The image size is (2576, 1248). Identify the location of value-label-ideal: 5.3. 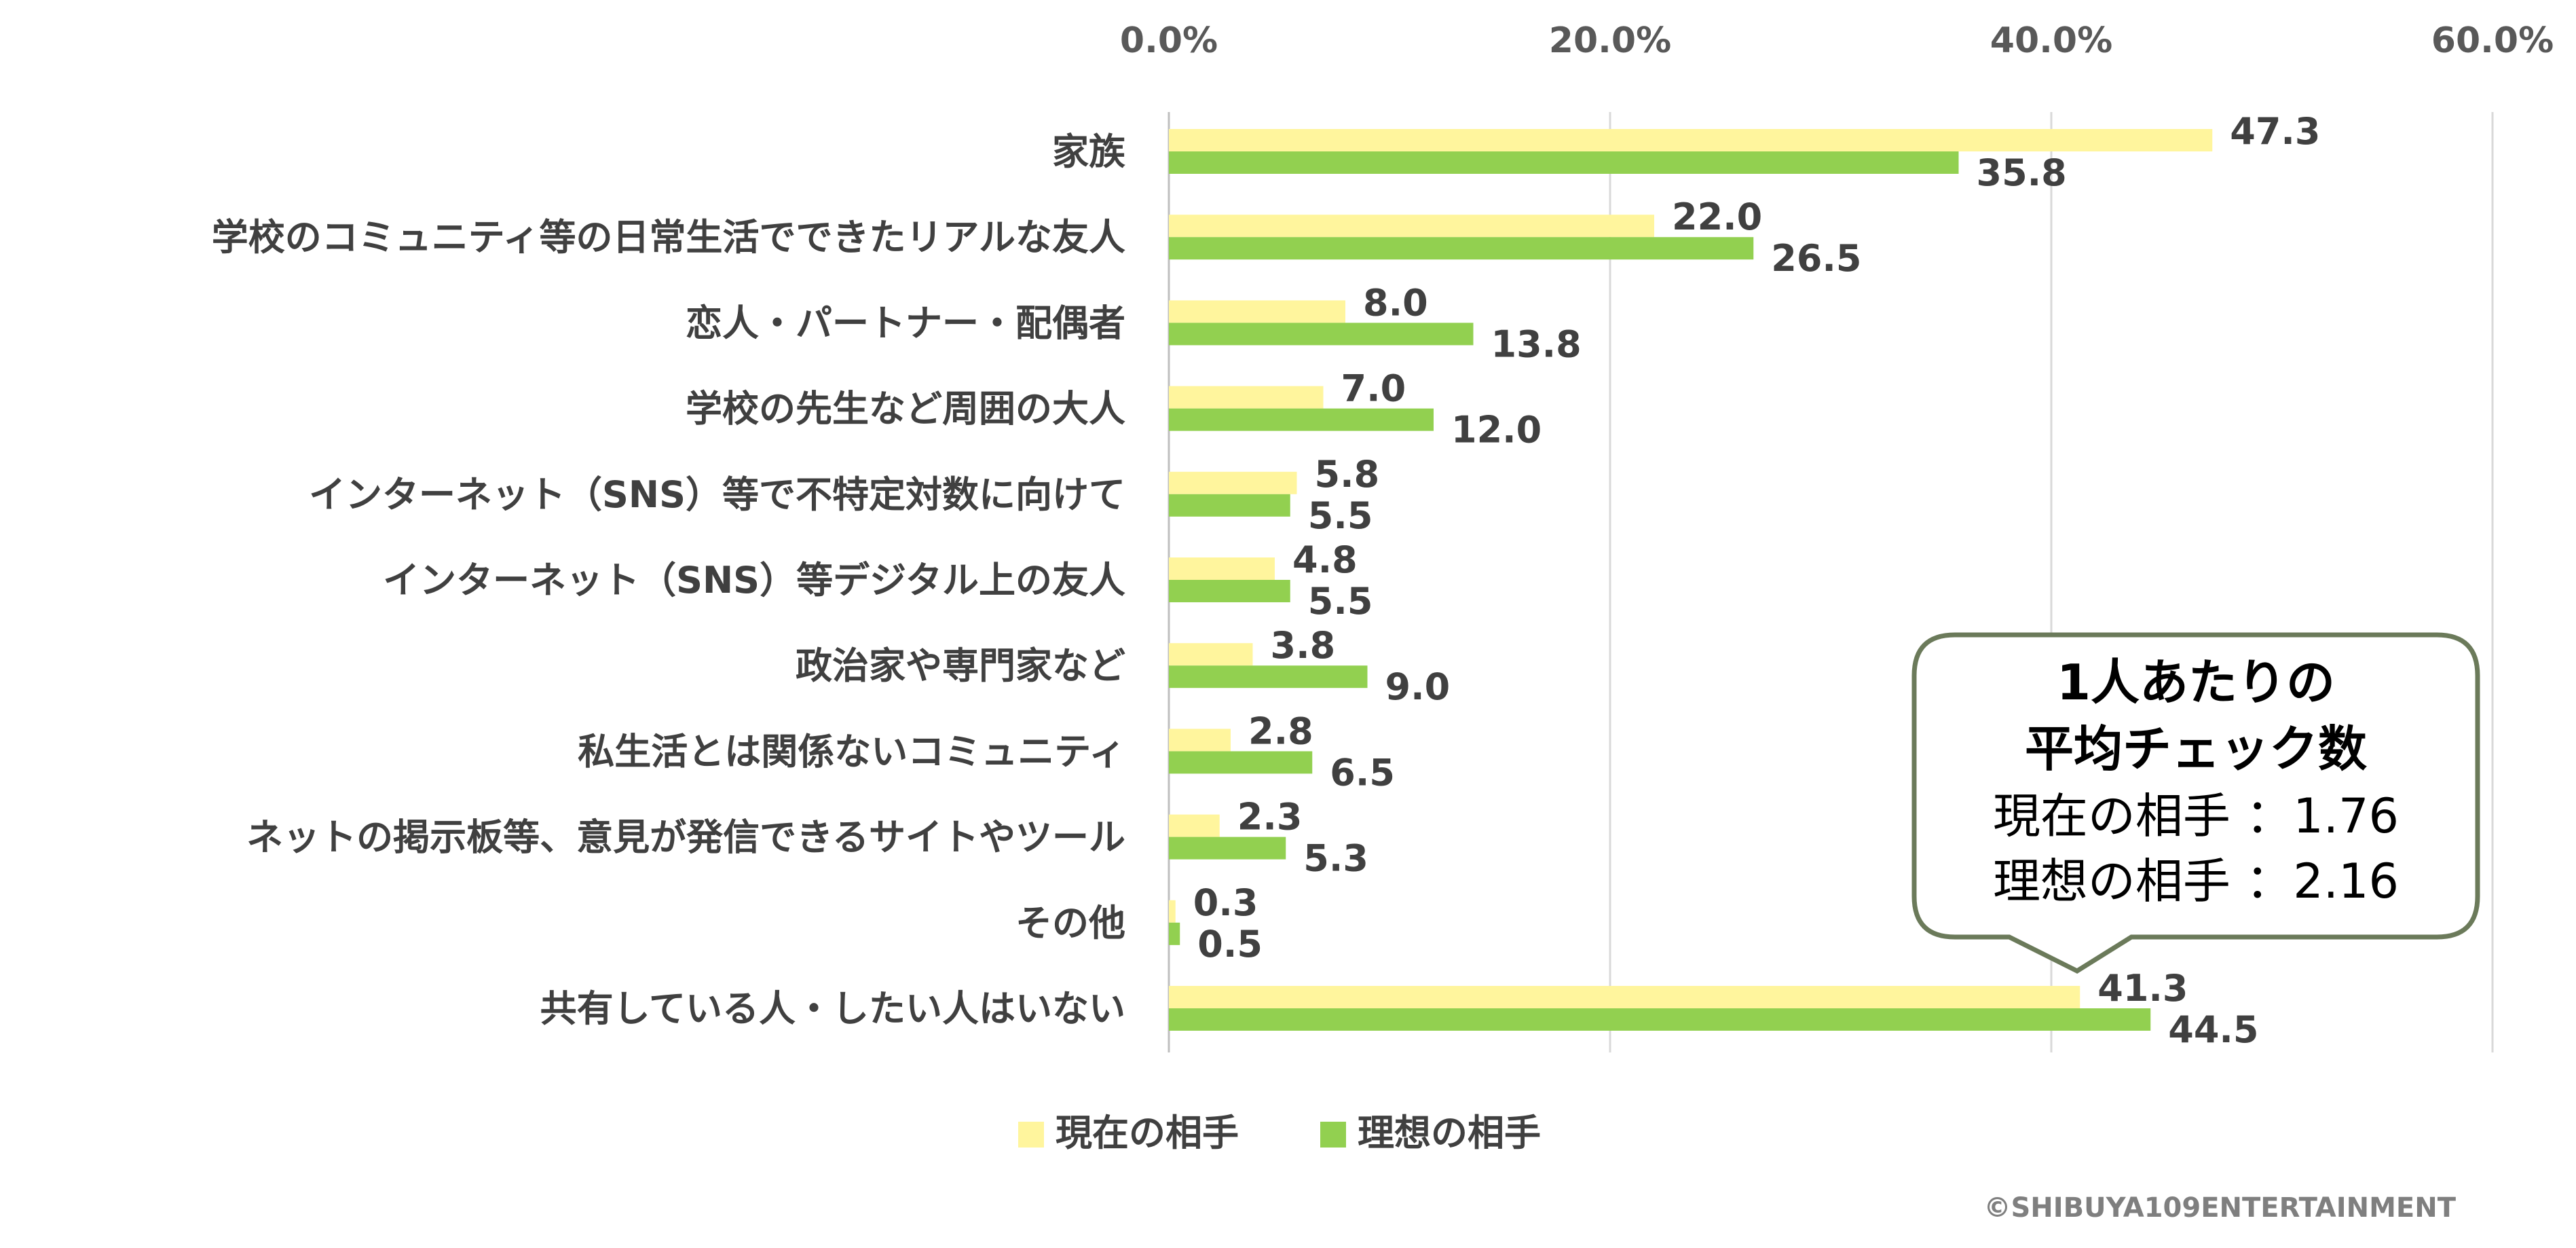
(1336, 858).